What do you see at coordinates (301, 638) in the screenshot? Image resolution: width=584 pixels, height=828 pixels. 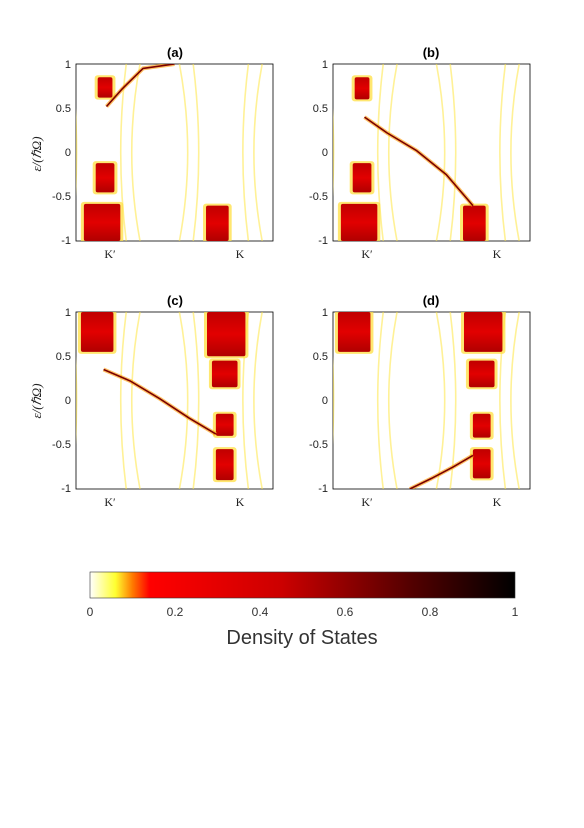 I see `colorbar-label: Density of States` at bounding box center [301, 638].